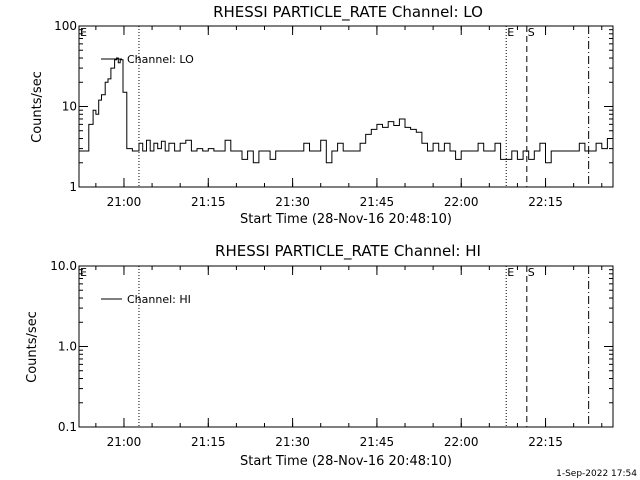 The height and width of the screenshot is (480, 640). What do you see at coordinates (596, 474) in the screenshot?
I see `timestamp: 1-Sep-2022 17:54` at bounding box center [596, 474].